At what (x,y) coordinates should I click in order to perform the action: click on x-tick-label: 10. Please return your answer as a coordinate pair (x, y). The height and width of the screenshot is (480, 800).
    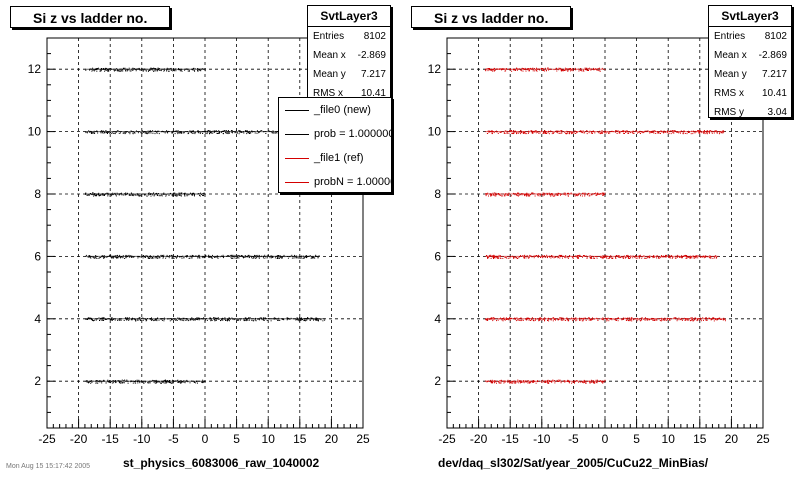
    Looking at the image, I should click on (269, 439).